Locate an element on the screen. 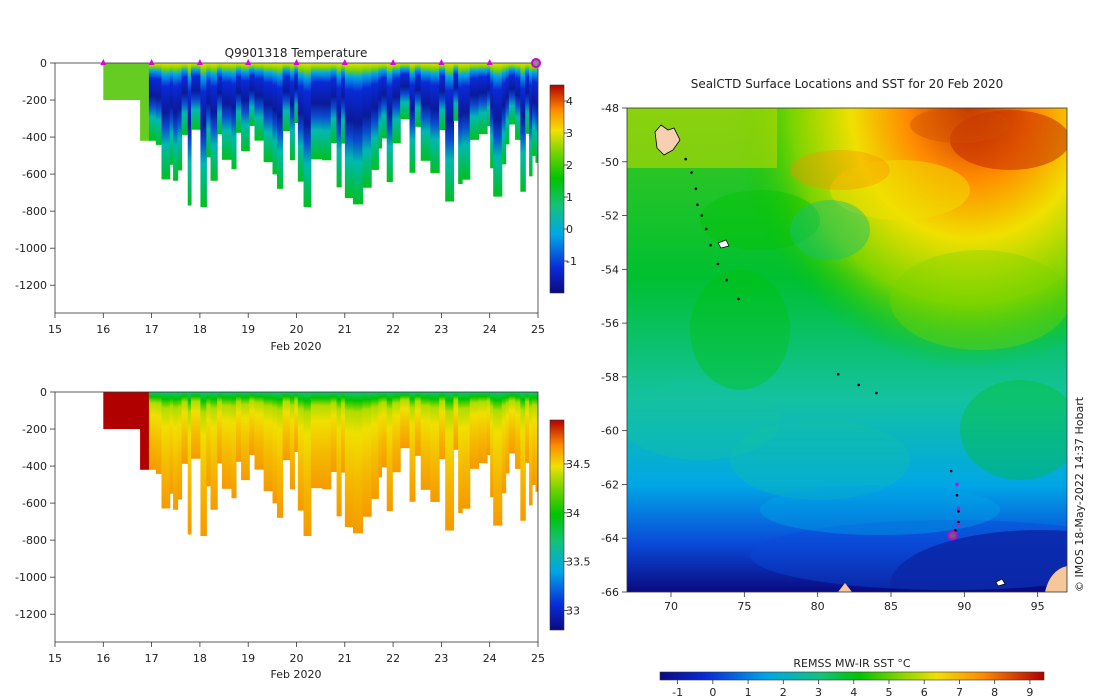 This screenshot has height=700, width=1100. y-tick-label: -1200 is located at coordinates (31, 285).